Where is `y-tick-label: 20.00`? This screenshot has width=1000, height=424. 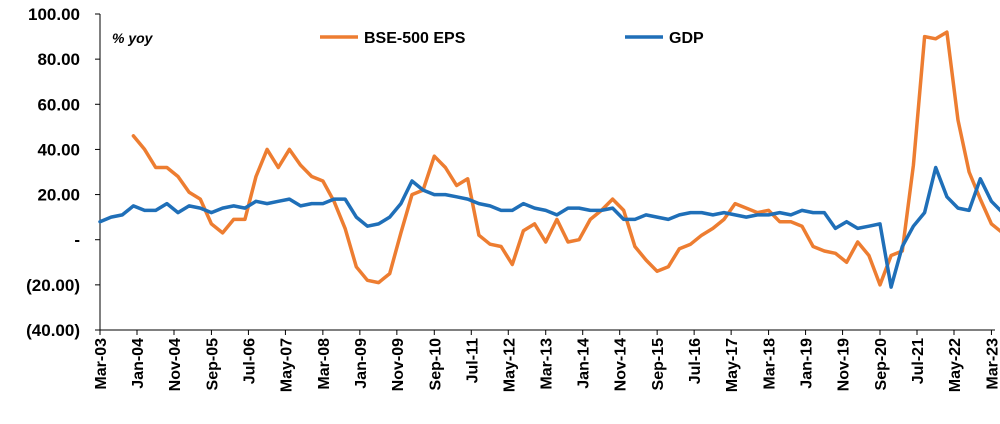
y-tick-label: 20.00 is located at coordinates (58, 195).